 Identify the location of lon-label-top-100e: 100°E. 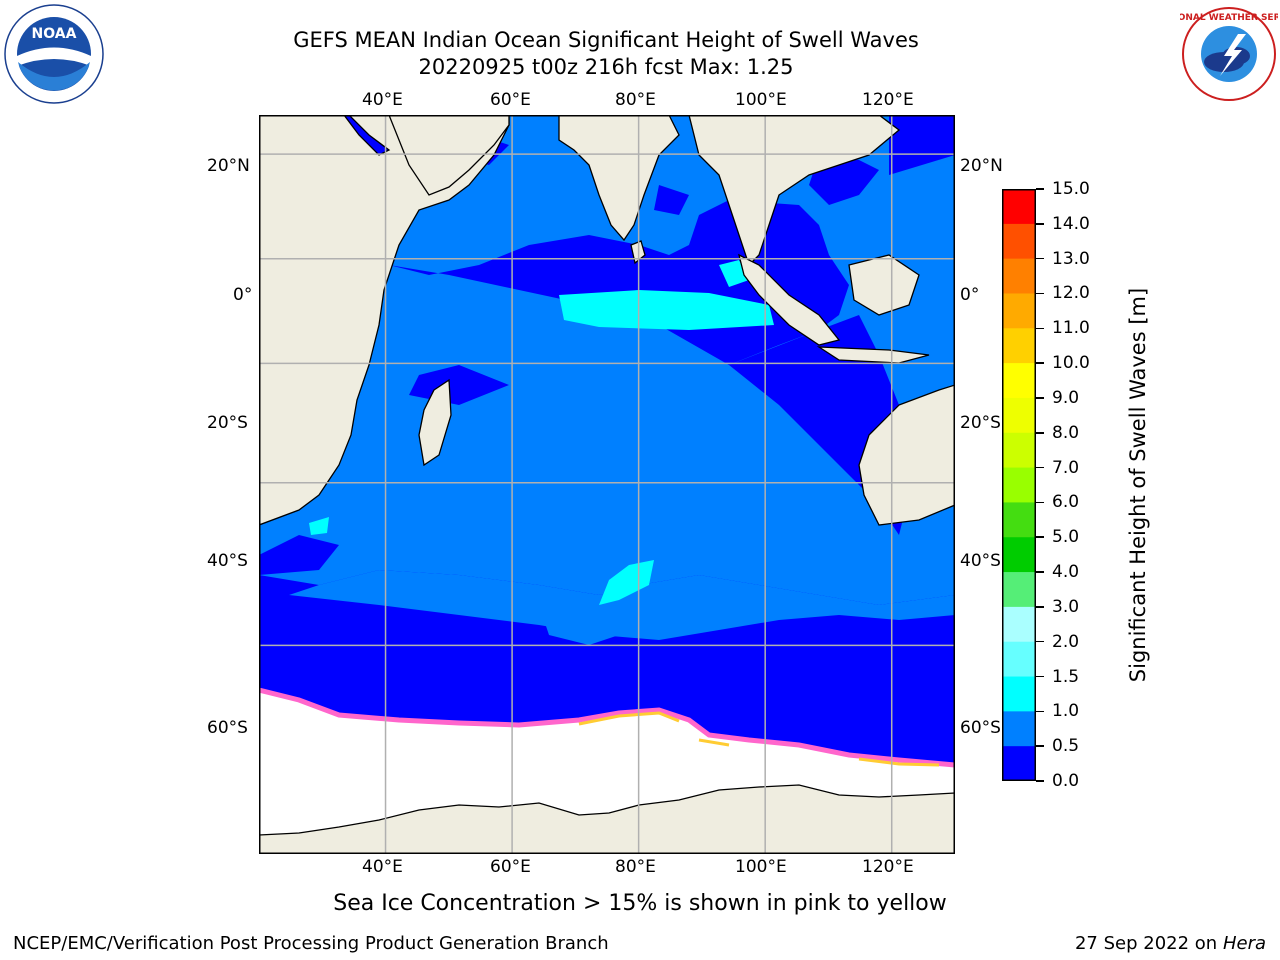
(761, 100).